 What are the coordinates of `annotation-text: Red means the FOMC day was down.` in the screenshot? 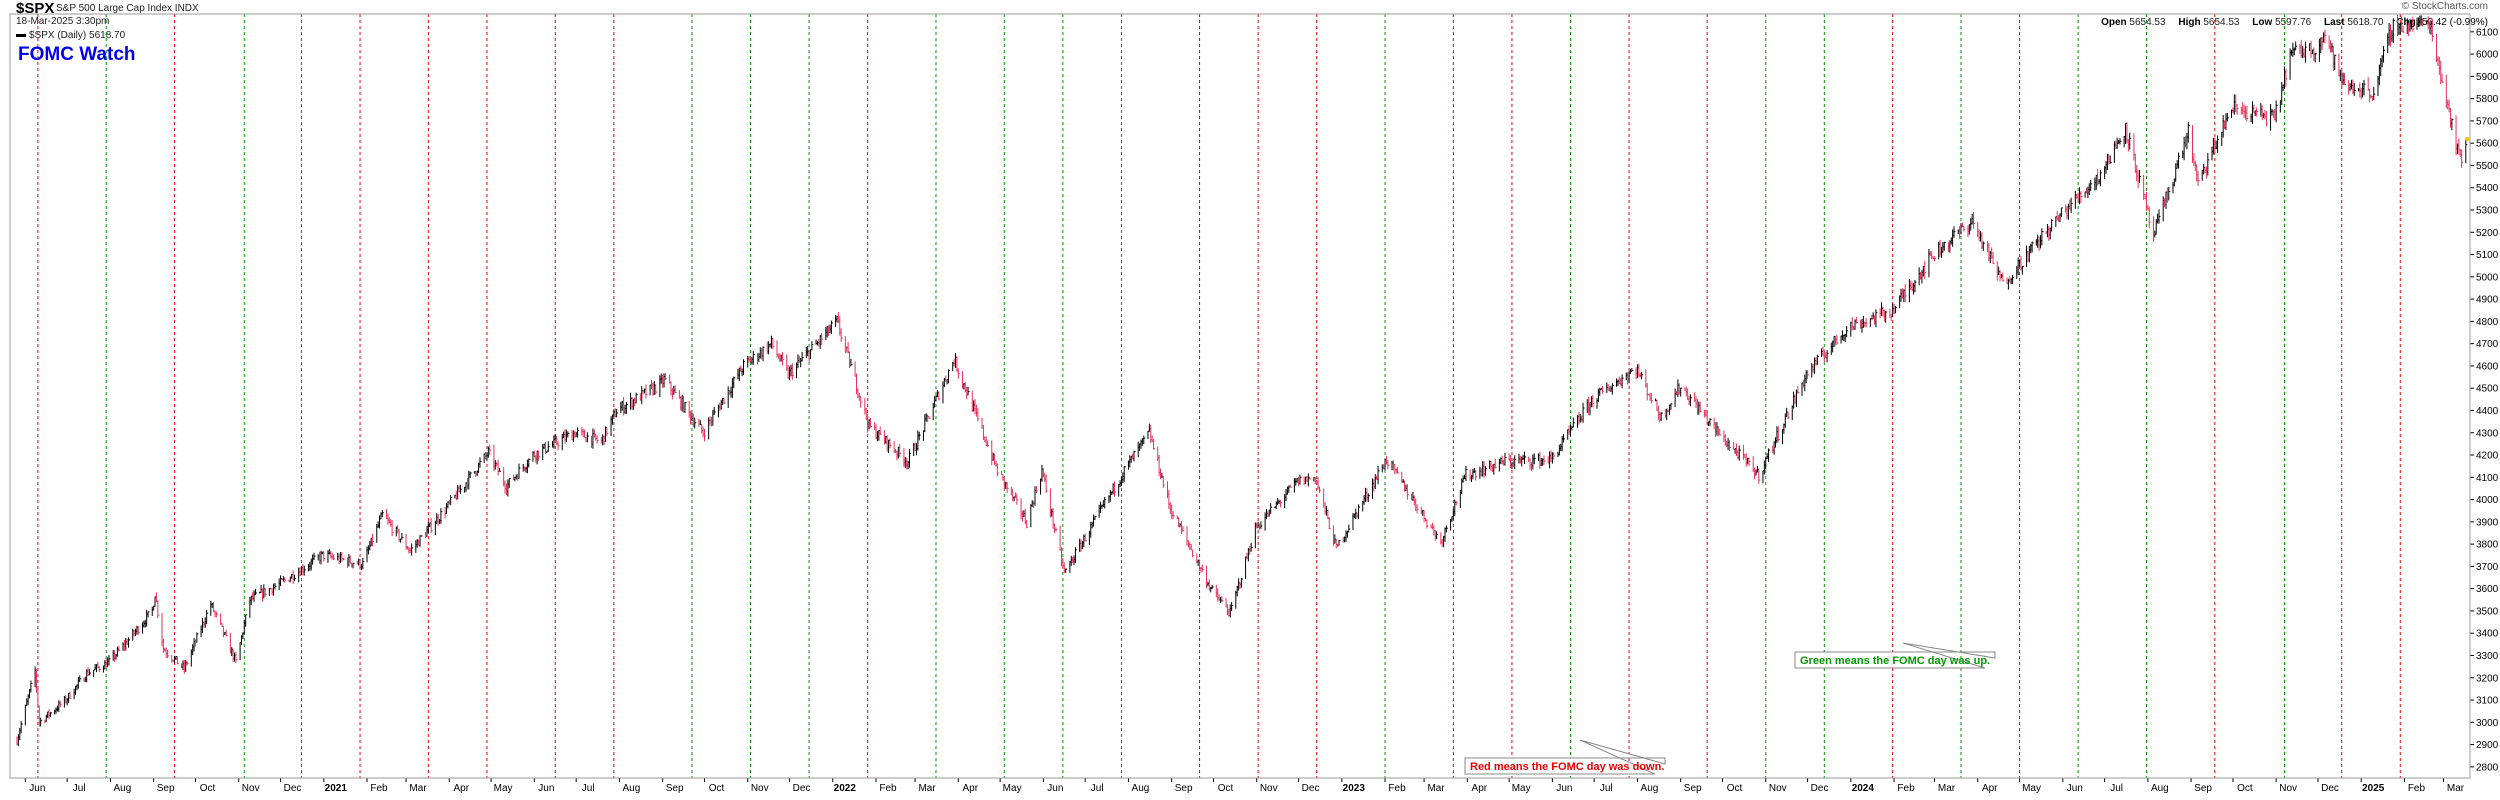 It's located at (1567, 767).